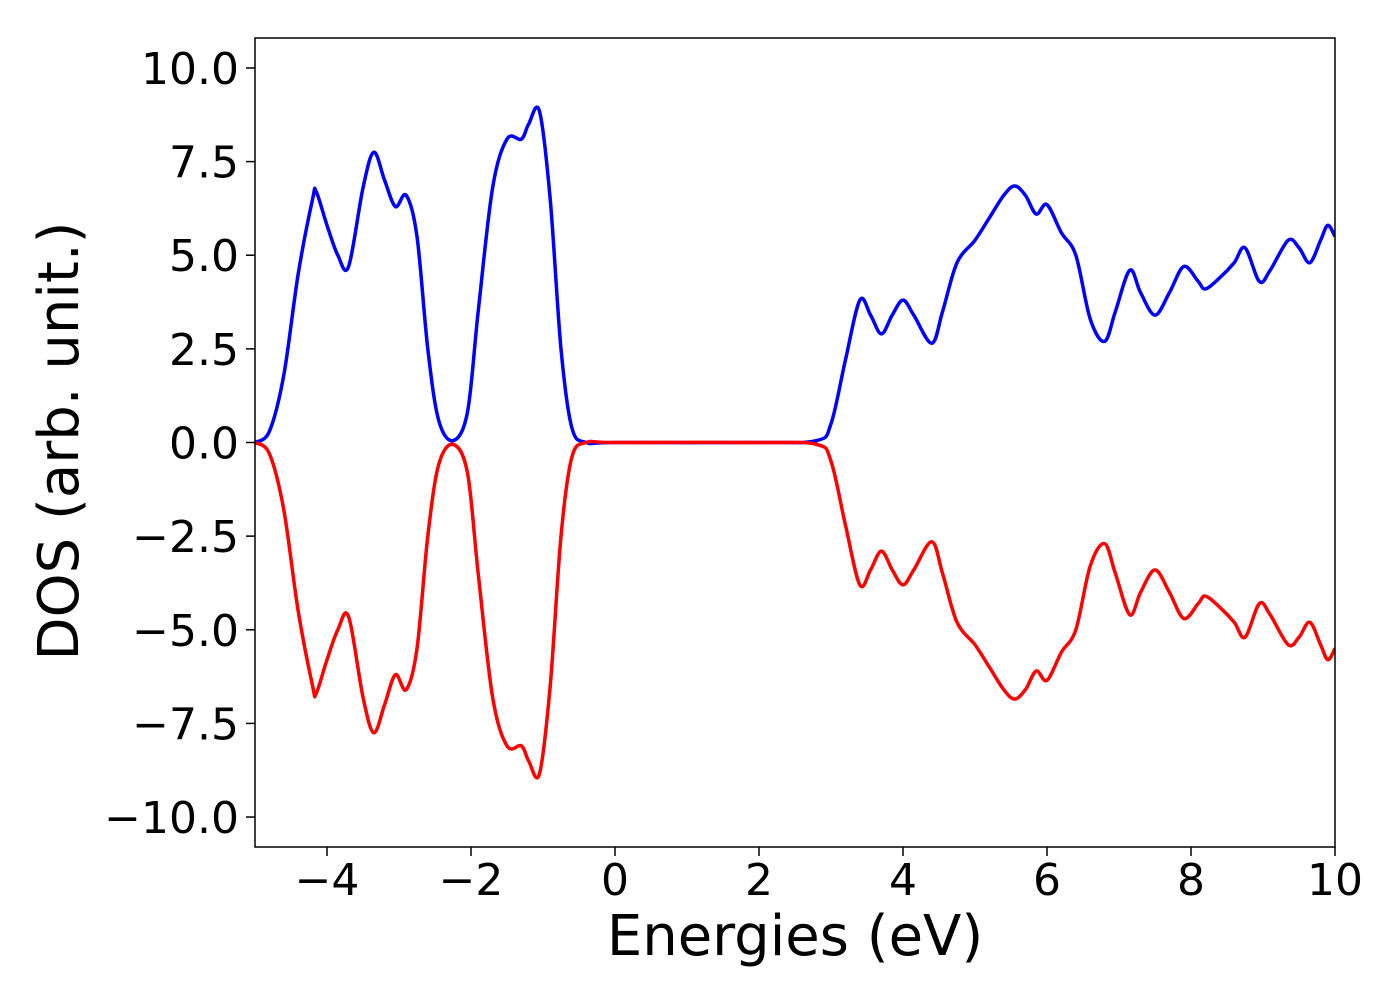 The width and height of the screenshot is (1400, 1000). Describe the element at coordinates (759, 880) in the screenshot. I see `x-tick-label: 2` at that location.